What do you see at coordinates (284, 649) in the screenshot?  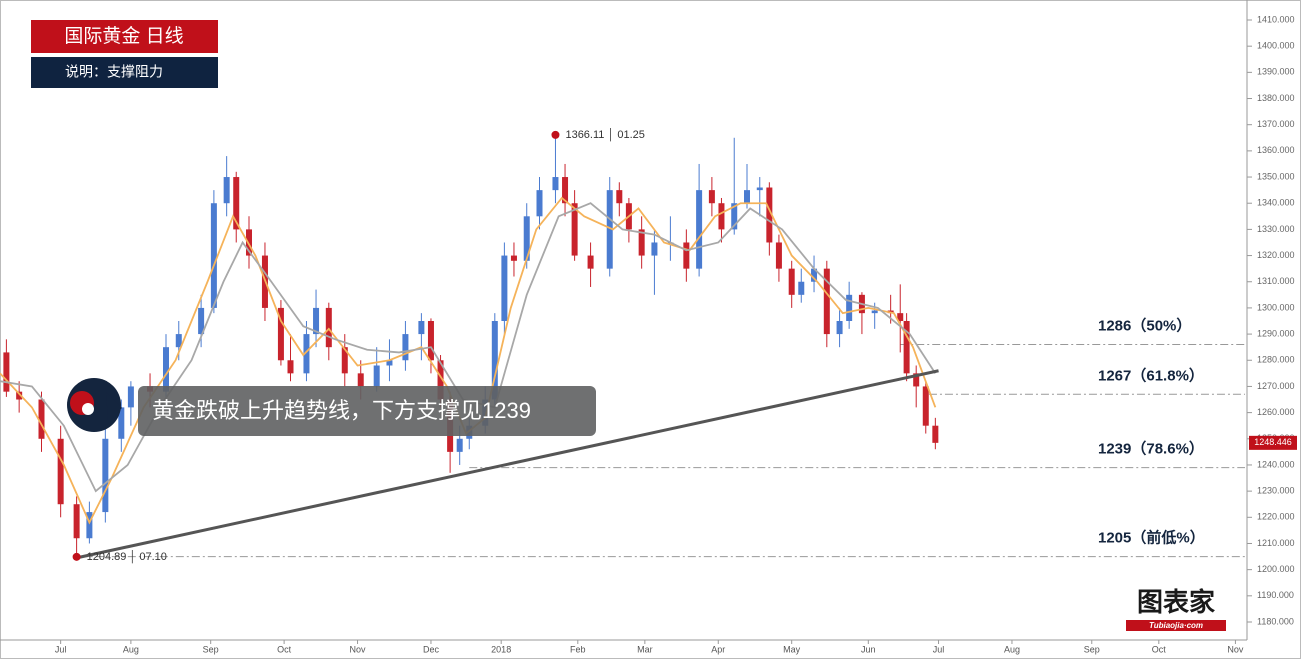 I see `x-tick-label: Oct` at bounding box center [284, 649].